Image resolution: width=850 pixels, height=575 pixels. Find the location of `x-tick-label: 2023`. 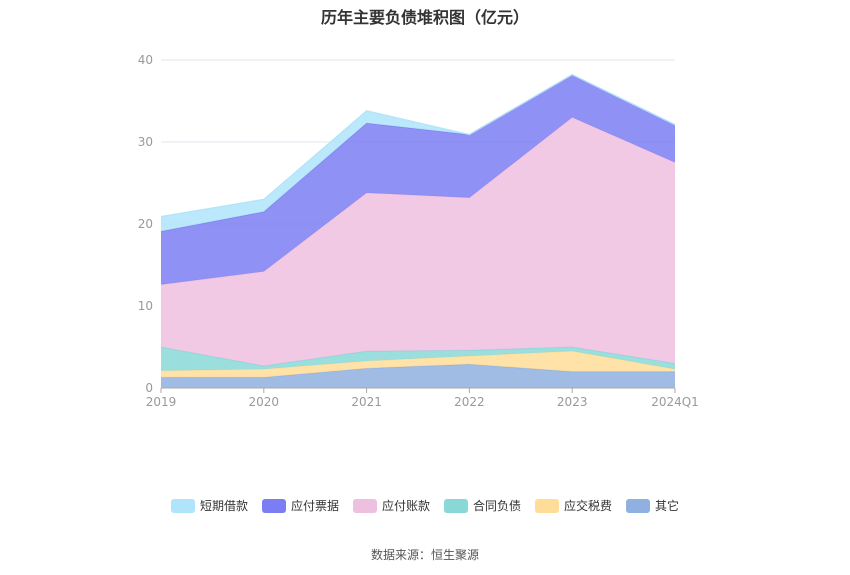

x-tick-label: 2023 is located at coordinates (572, 402).